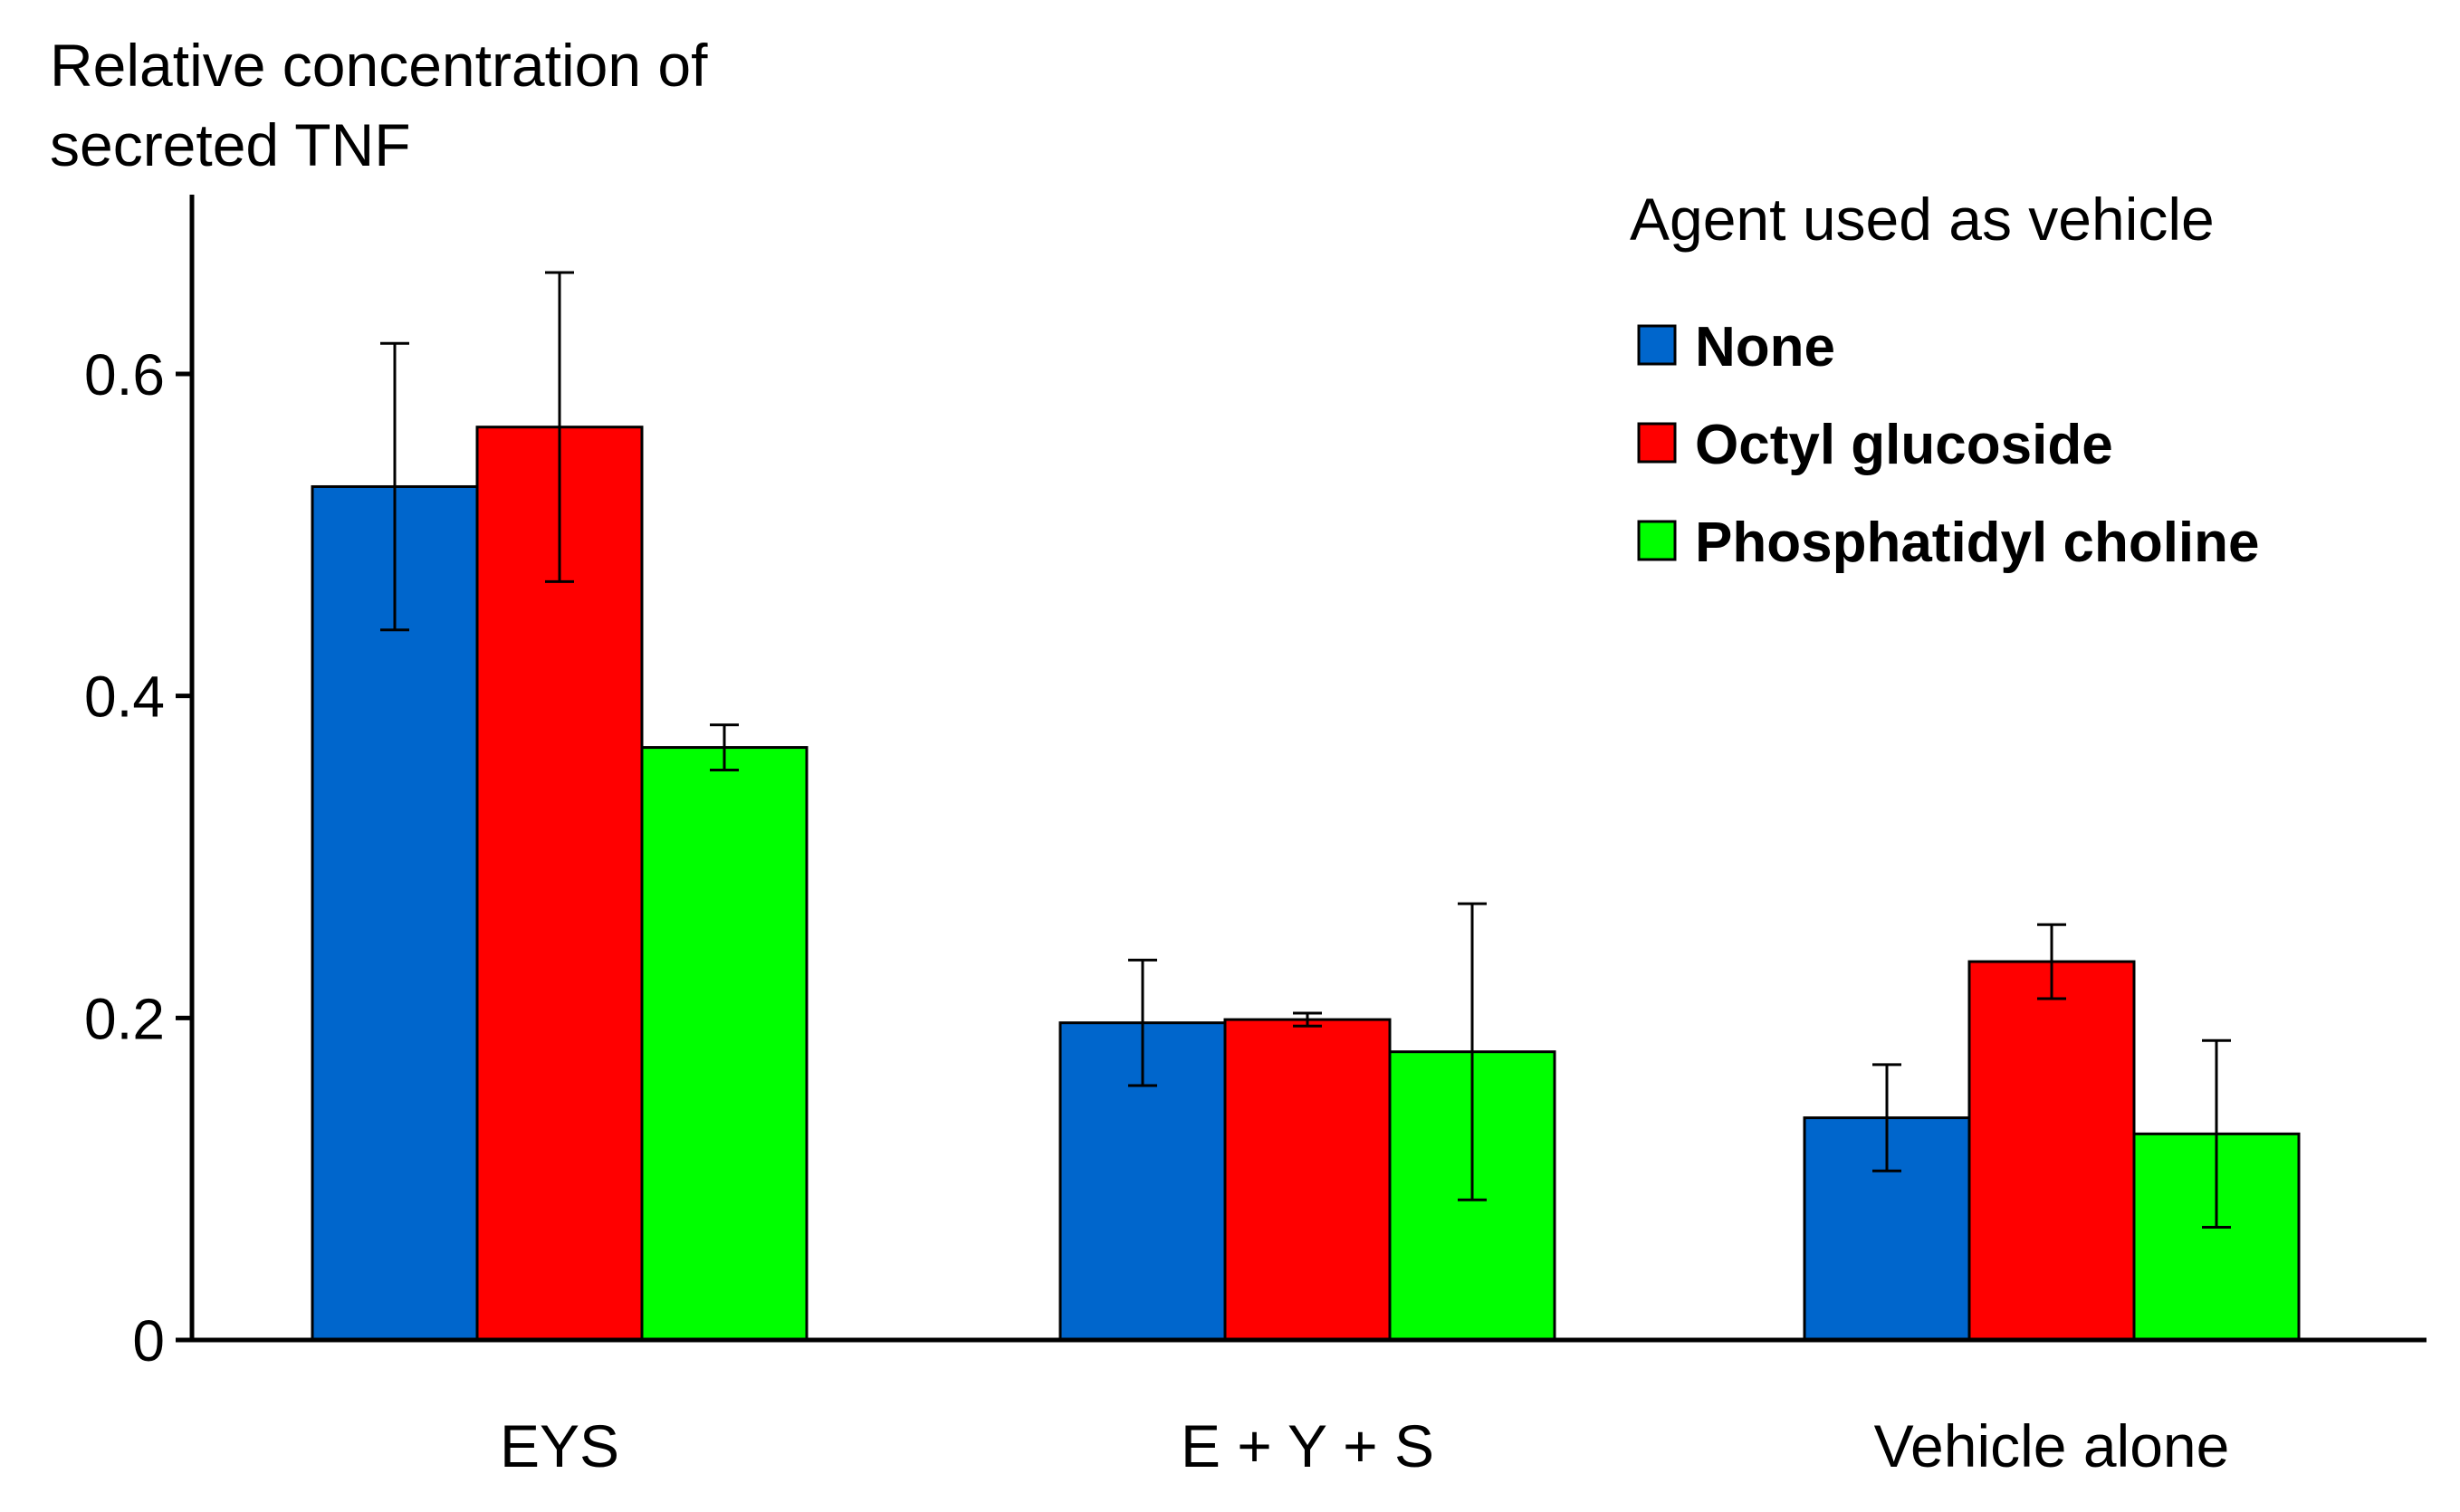 The height and width of the screenshot is (1512, 2460). I want to click on bar-octyl-glucoside-vehicle-alone, so click(2051, 1151).